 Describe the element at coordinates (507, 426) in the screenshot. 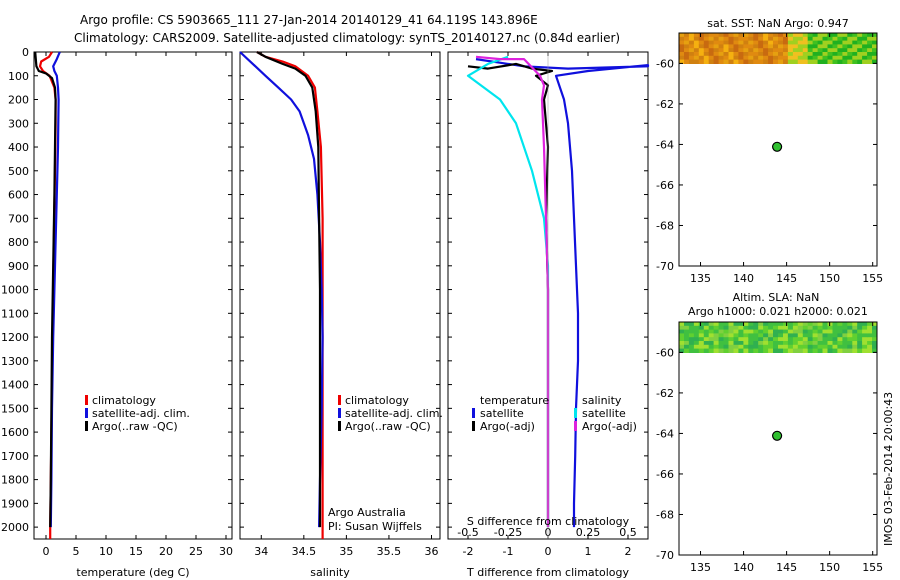

I see `legend-t-argo: Argo(-adj)` at that location.